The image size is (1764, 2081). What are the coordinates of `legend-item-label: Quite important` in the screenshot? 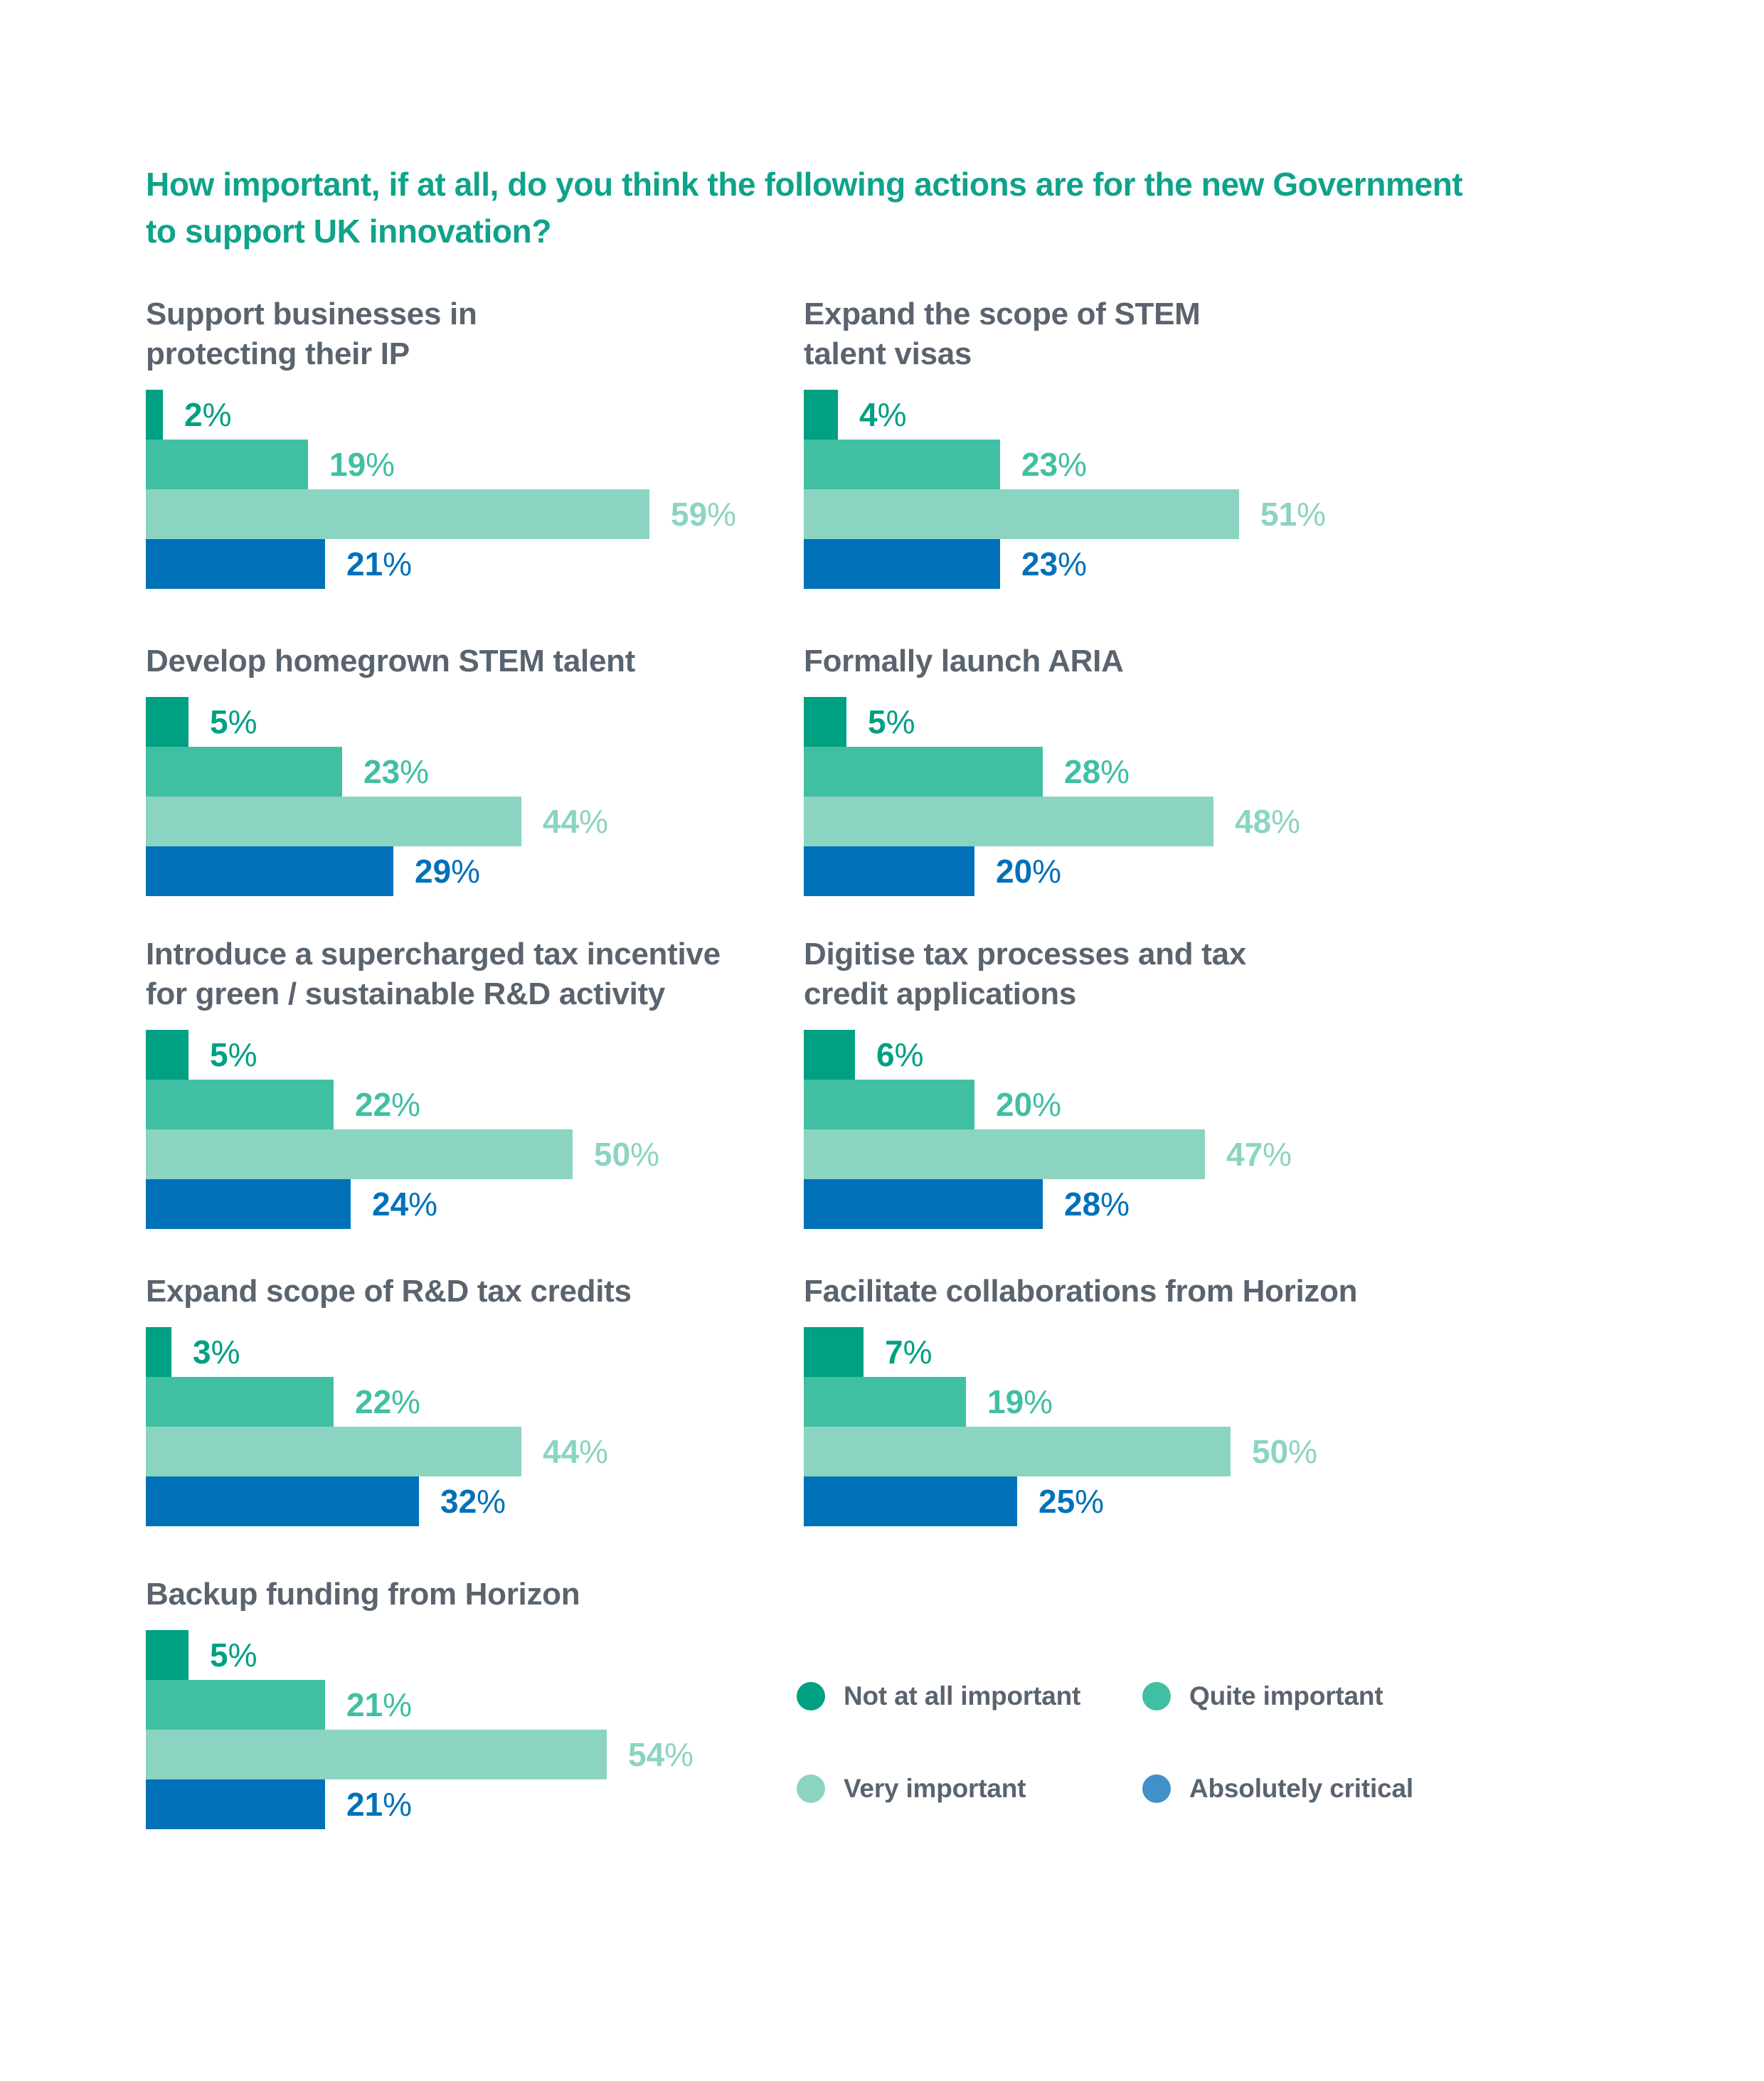 It's located at (1286, 1695).